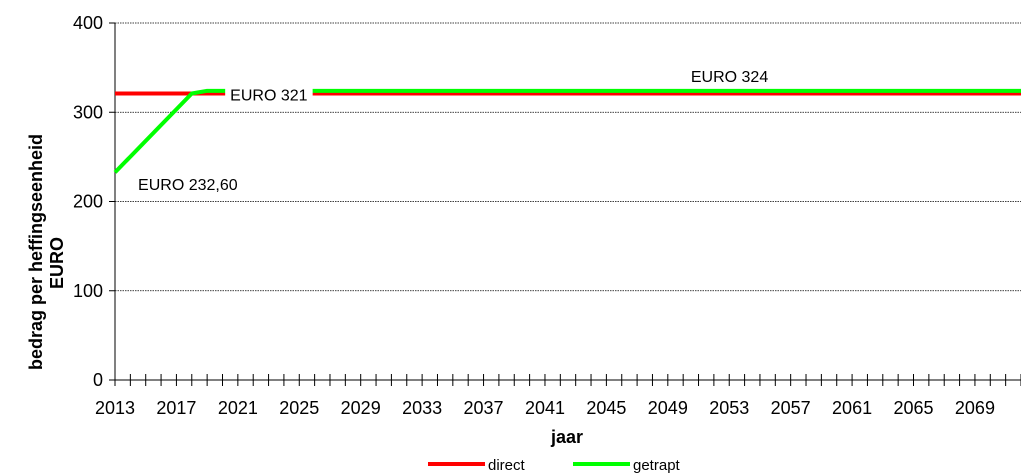  I want to click on x-tick-label: 2037, so click(484, 408).